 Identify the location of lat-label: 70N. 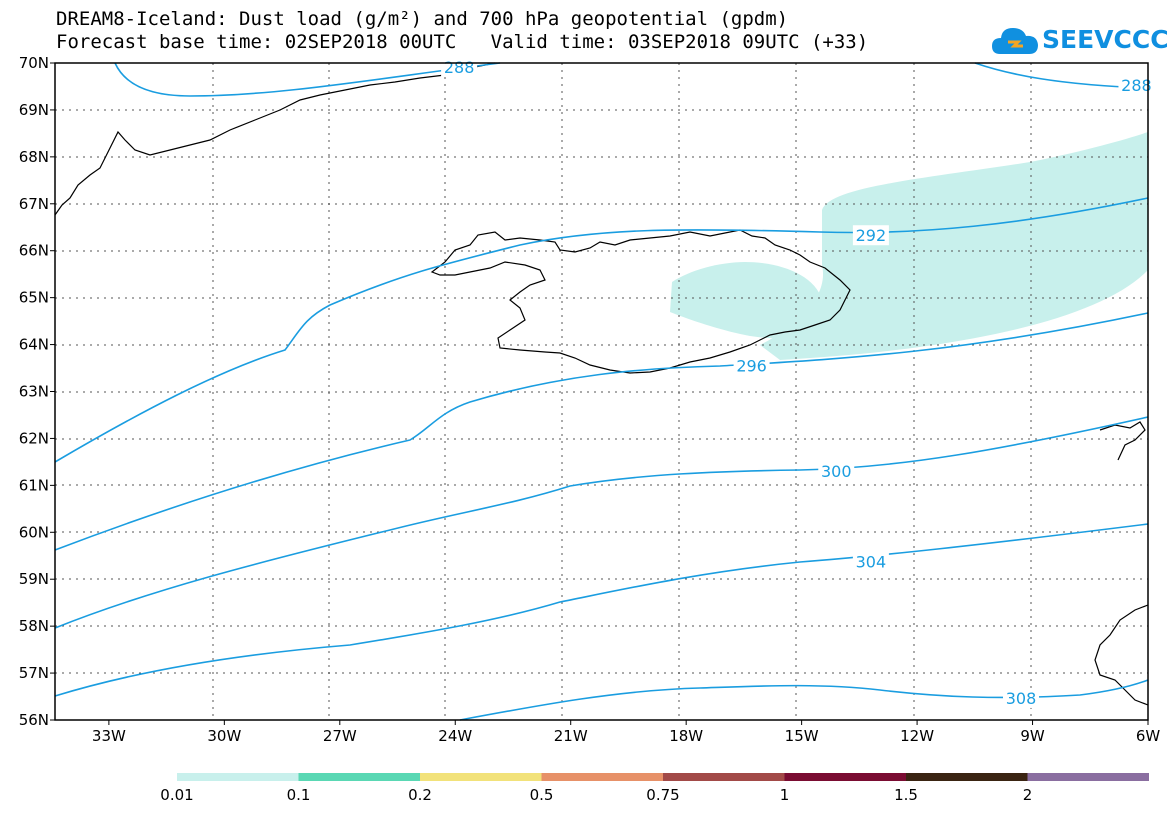
(34, 63).